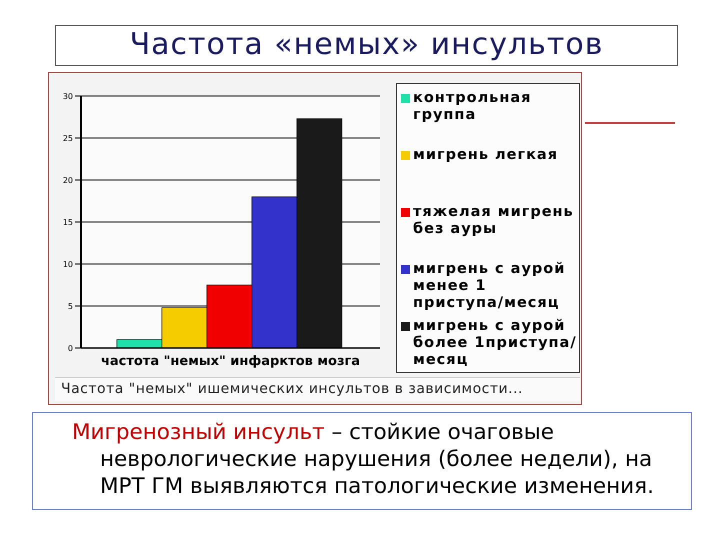  What do you see at coordinates (230, 362) in the screenshot?
I see `x-tick-label: частота "немых" инфарктов мозга` at bounding box center [230, 362].